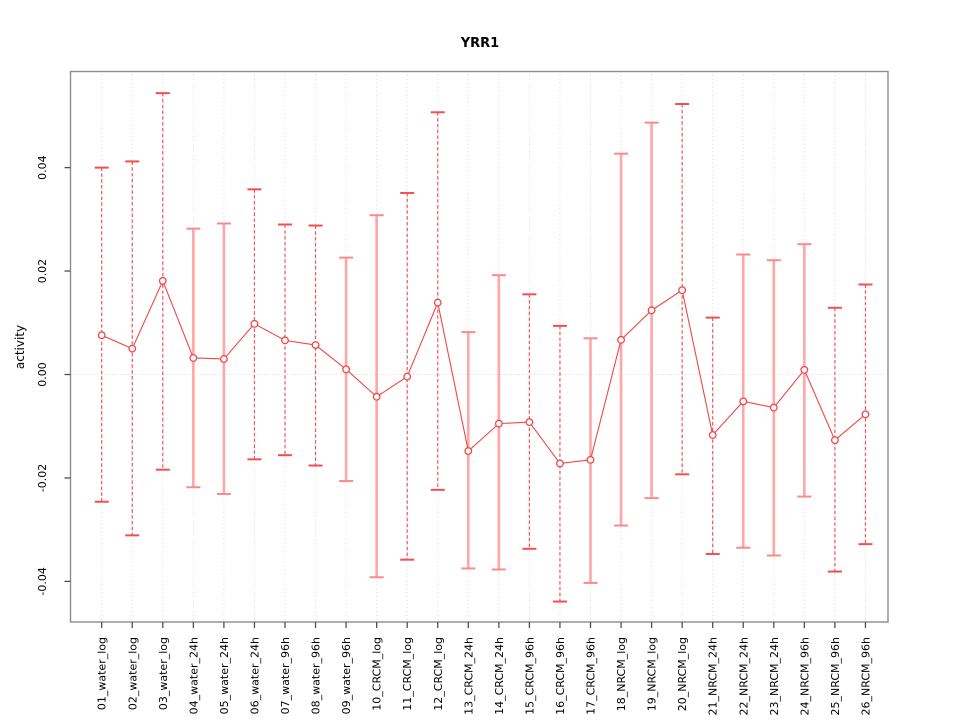 This screenshot has width=960, height=720. What do you see at coordinates (20, 347) in the screenshot?
I see `y-axis-title: activity` at bounding box center [20, 347].